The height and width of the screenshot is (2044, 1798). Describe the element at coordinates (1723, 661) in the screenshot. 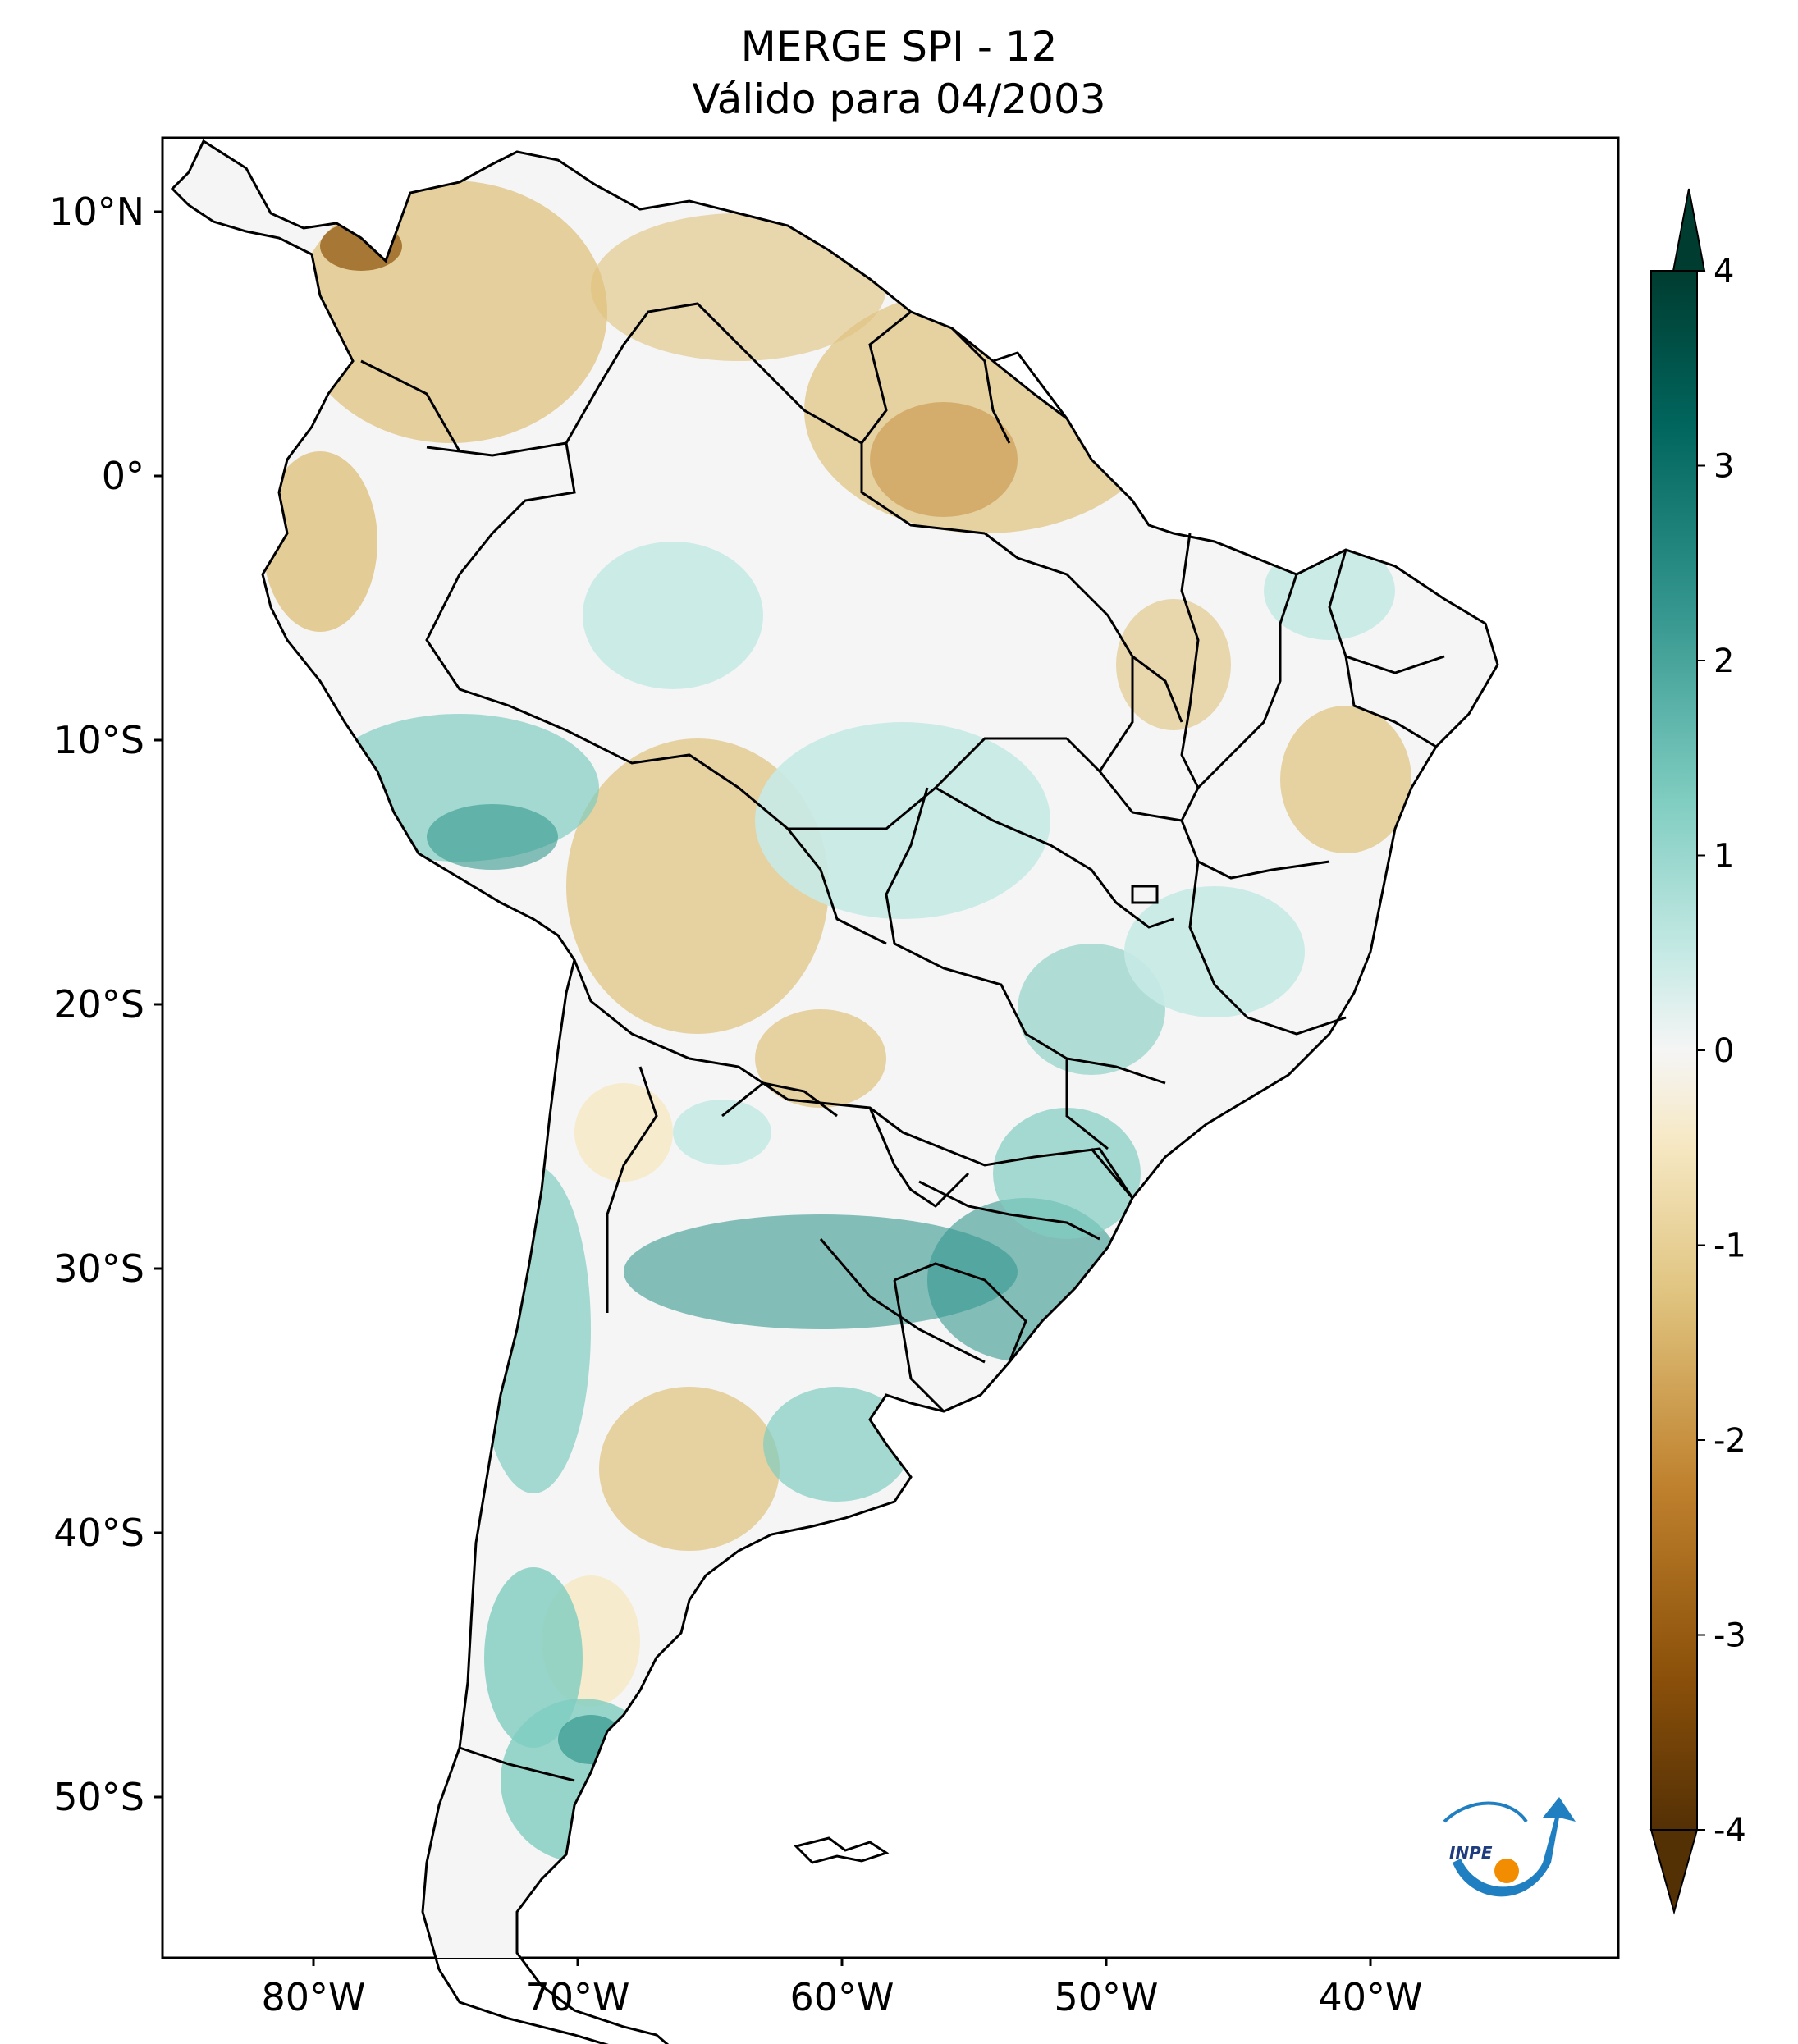

I see `colorbar-tick-label: 2` at that location.